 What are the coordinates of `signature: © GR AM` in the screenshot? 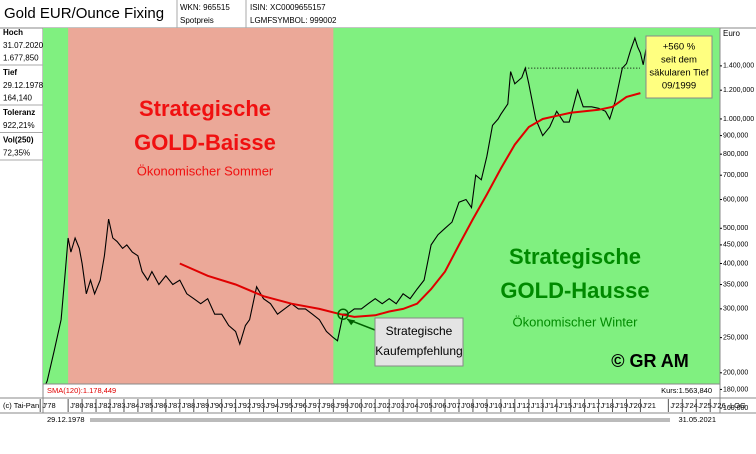 It's located at (650, 361).